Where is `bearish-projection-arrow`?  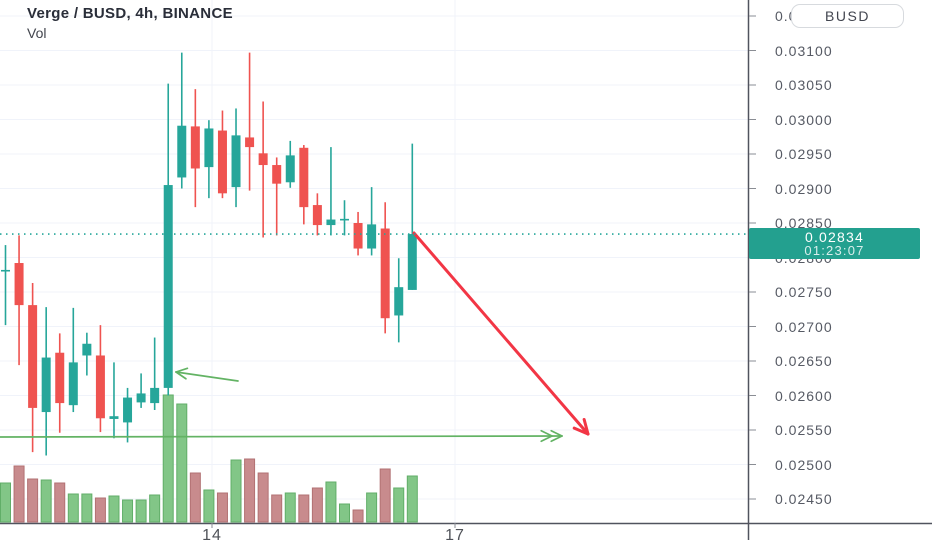
bearish-projection-arrow is located at coordinates (501, 333).